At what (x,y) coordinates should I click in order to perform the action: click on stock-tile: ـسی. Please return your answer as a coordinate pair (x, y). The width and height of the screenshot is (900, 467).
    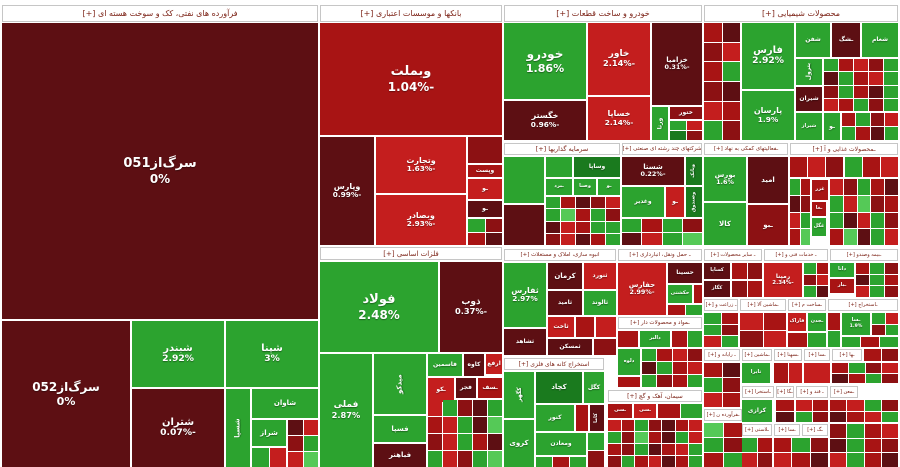
    Looking at the image, I should click on (620, 411).